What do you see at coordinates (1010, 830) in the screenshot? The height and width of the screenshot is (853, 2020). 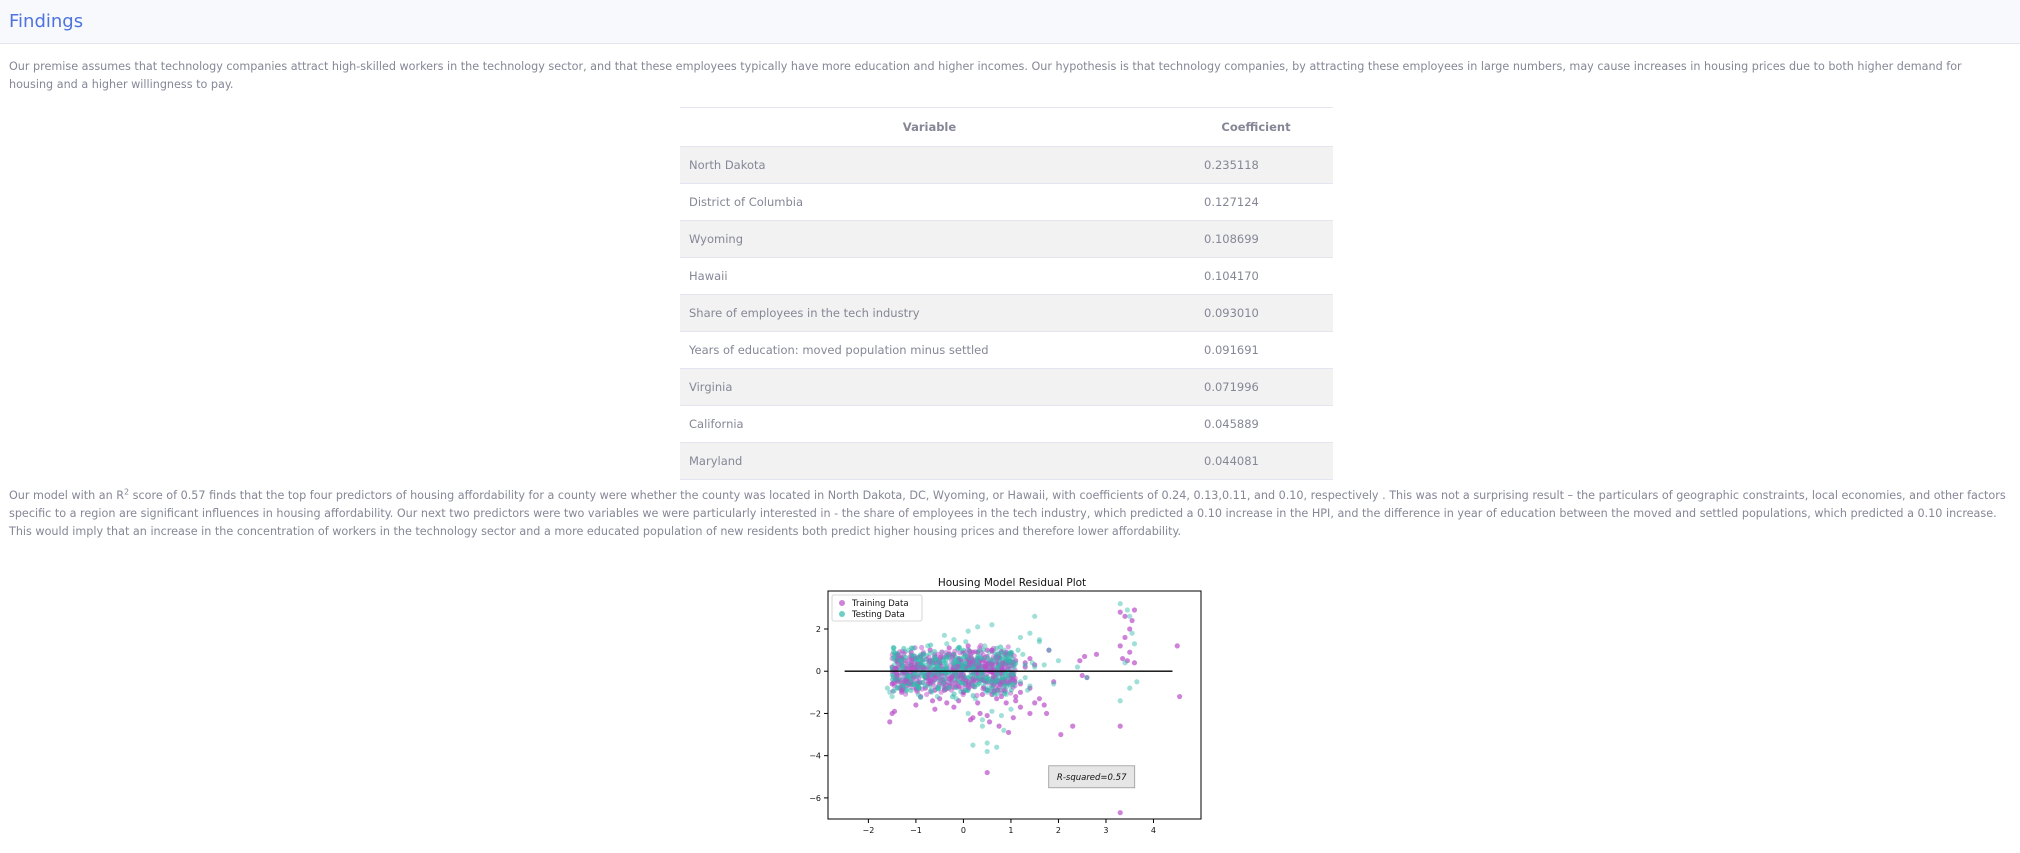 I see `x-tick-label: 1` at bounding box center [1010, 830].